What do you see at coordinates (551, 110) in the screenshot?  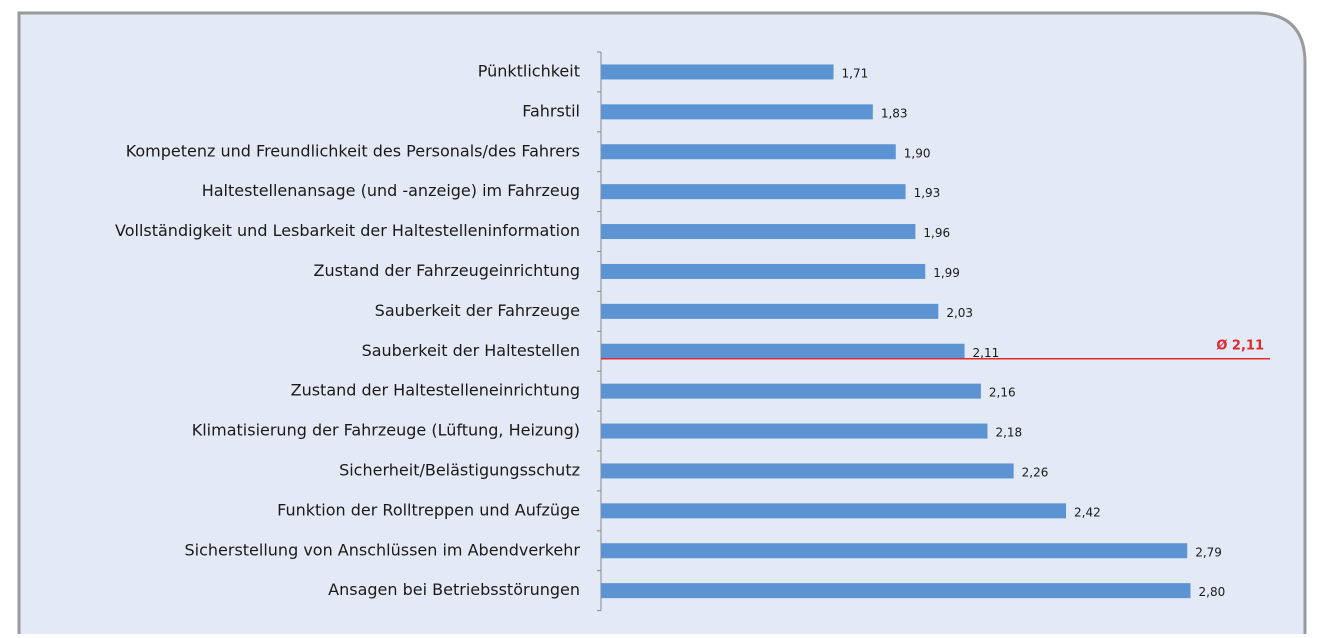 I see `category-label: Fahrstil` at bounding box center [551, 110].